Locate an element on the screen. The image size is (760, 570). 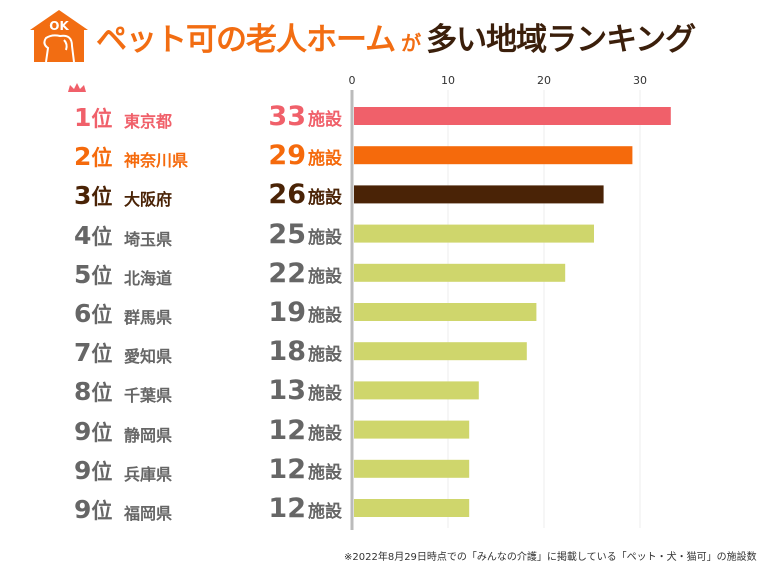
facility-count: 13 施設 is located at coordinates (305, 390).